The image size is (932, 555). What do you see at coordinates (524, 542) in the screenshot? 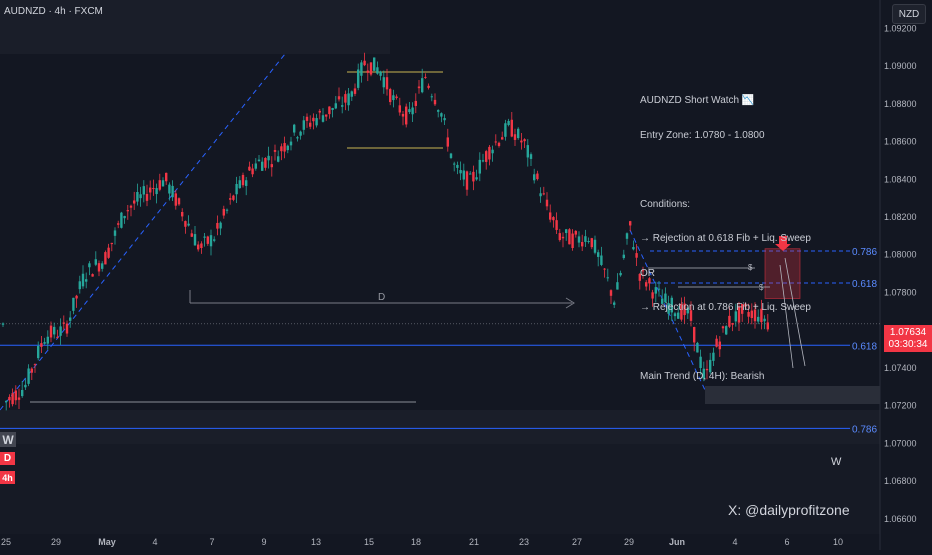
I see `x-tick-label: 23` at bounding box center [524, 542].